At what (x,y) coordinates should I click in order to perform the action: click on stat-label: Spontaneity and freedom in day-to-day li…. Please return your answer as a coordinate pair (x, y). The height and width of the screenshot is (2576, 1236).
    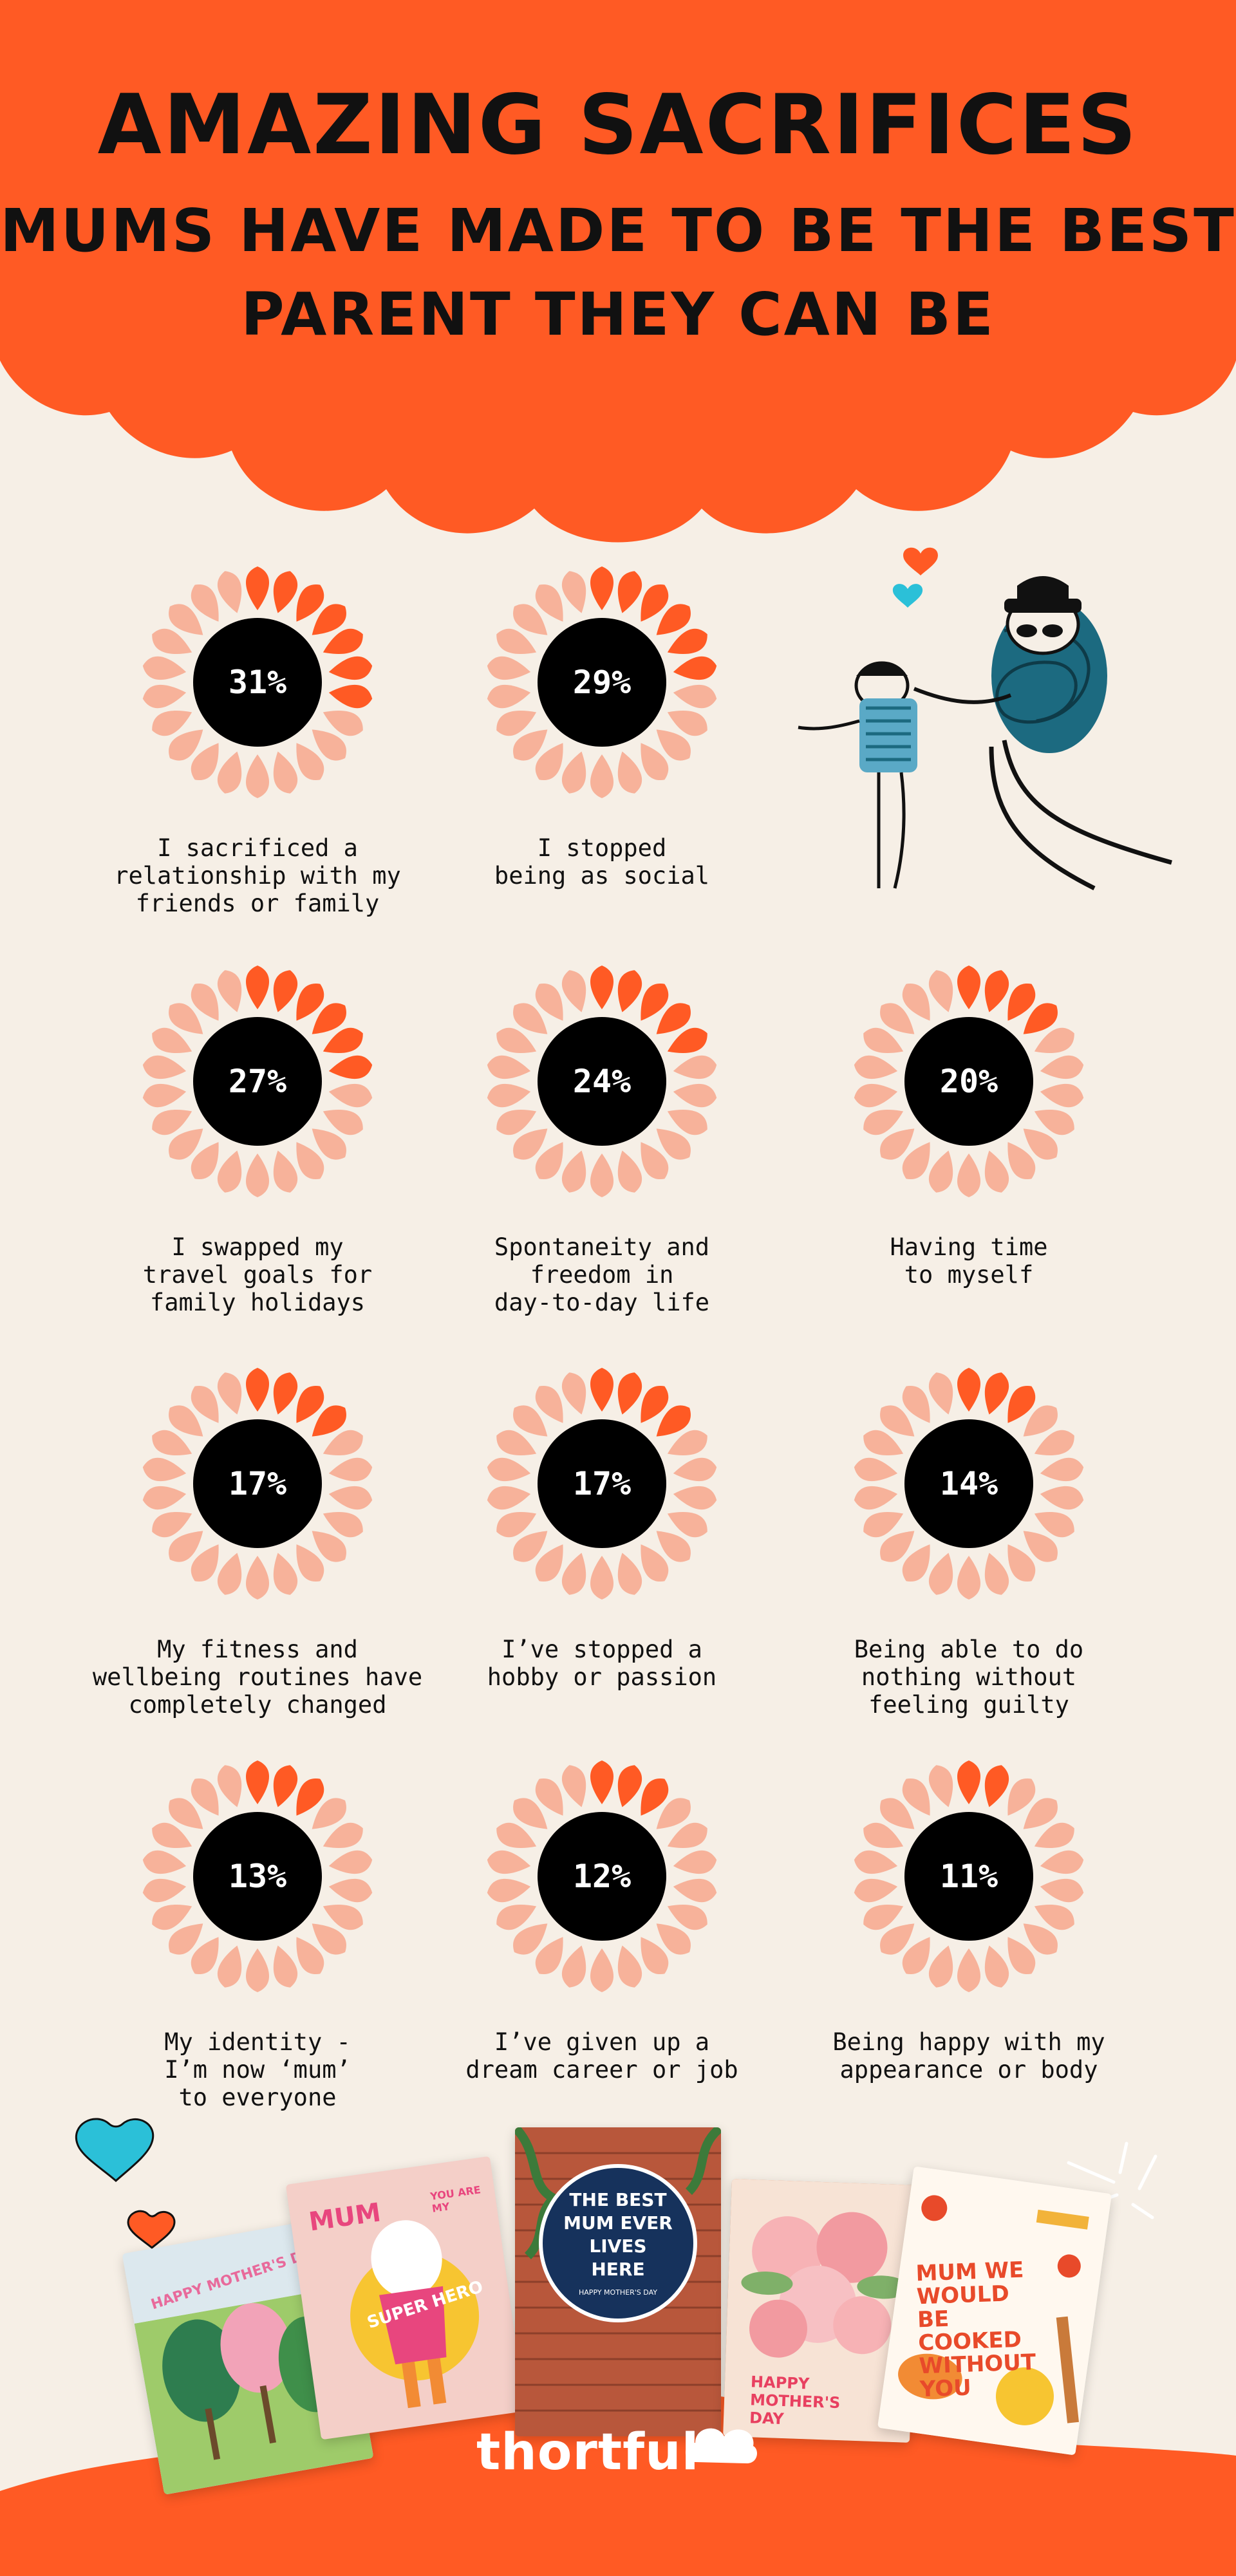
    Looking at the image, I should click on (602, 1274).